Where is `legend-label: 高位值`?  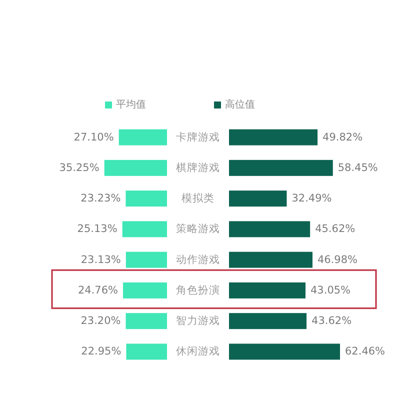 legend-label: 高位值 is located at coordinates (240, 105).